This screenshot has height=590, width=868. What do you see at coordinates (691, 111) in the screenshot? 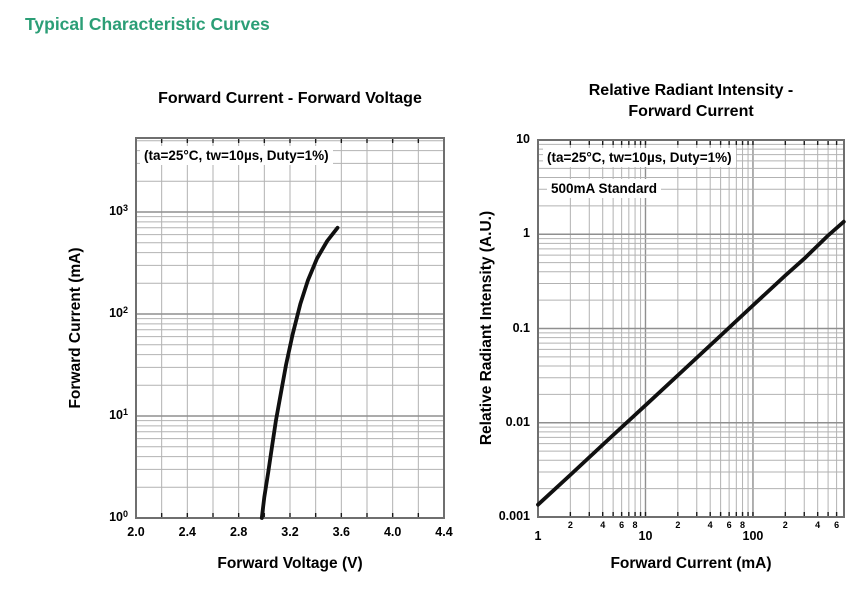
I see `chart-title-line: Forward Current` at bounding box center [691, 111].